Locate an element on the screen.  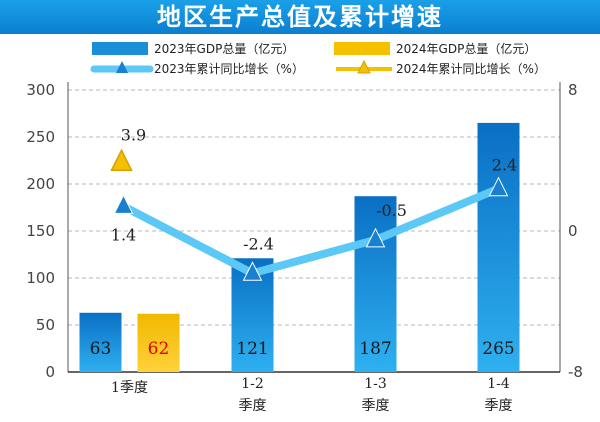
chart-title: 地区生产总值及累计增速 is located at coordinates (300, 17).